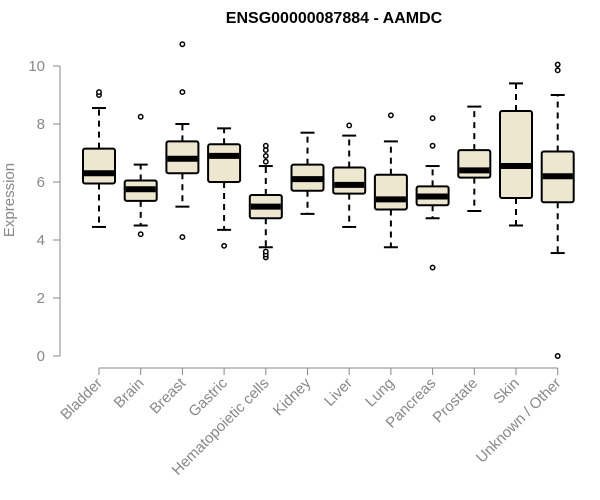  I want to click on y-tick-label: 10, so click(36, 66).